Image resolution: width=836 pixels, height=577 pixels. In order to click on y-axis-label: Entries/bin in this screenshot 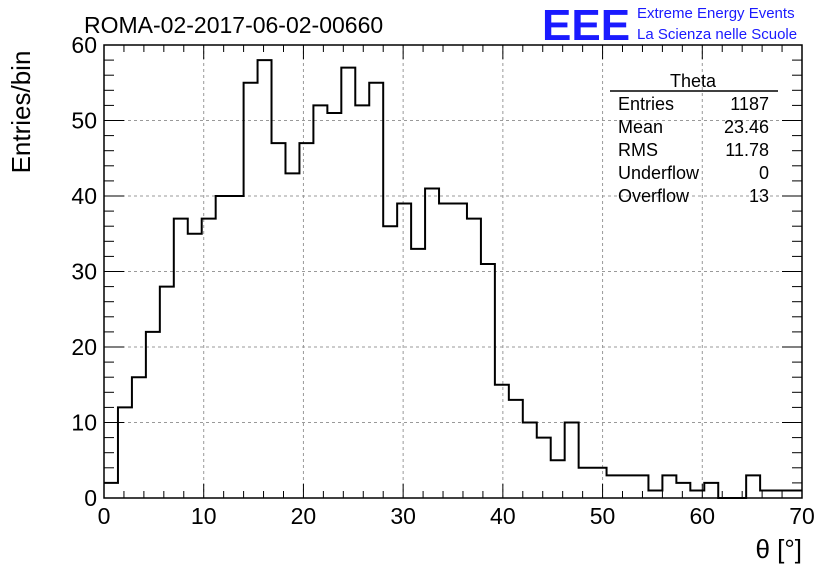, I will do `click(21, 112)`.